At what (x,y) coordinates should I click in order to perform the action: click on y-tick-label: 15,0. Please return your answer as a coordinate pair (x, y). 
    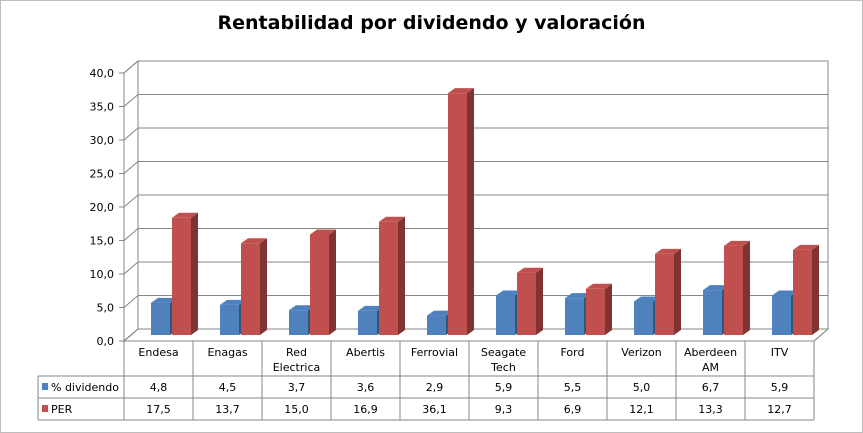
    Looking at the image, I should click on (102, 241).